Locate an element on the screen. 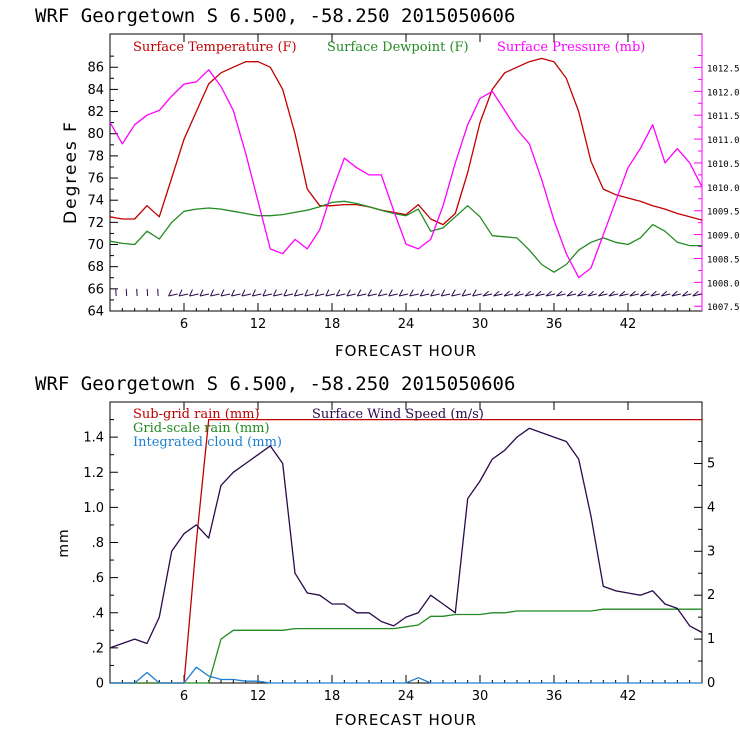 This screenshot has height=740, width=740. y-tick-label: 82 is located at coordinates (95, 112).